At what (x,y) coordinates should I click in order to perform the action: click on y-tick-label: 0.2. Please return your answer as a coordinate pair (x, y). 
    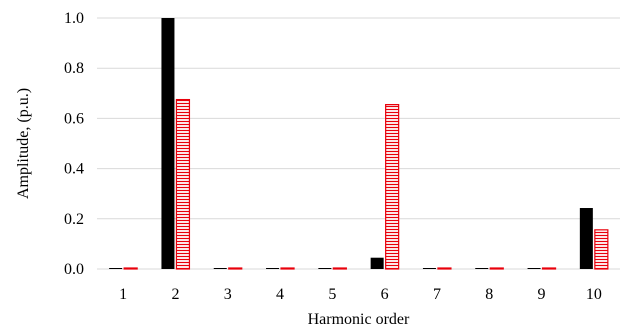
    Looking at the image, I should click on (74, 219).